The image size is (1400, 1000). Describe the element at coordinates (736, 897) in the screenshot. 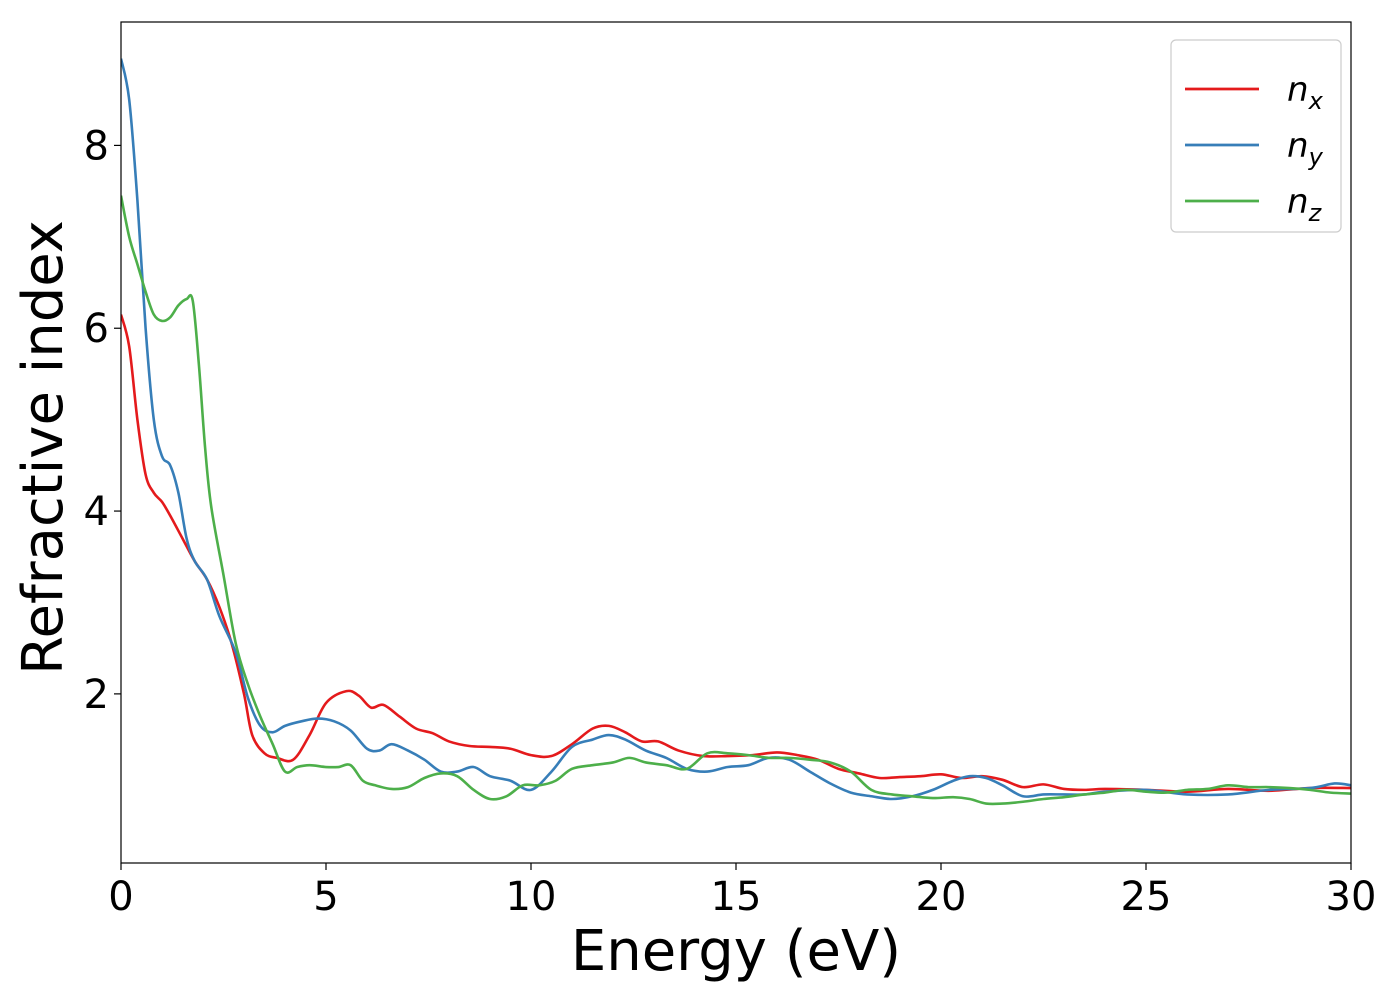

I see `x-tick-label: 15` at that location.